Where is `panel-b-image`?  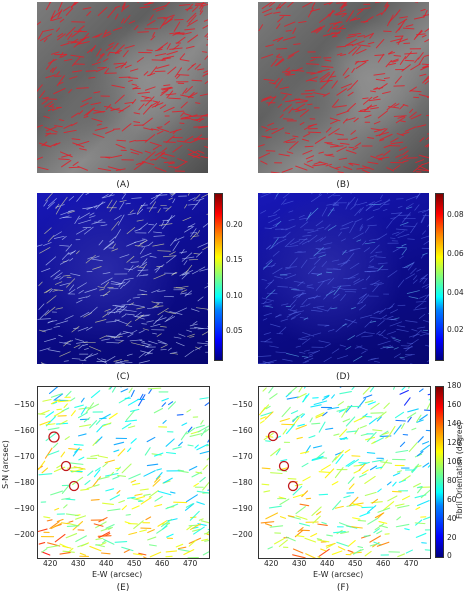 panel-b-image is located at coordinates (343, 87).